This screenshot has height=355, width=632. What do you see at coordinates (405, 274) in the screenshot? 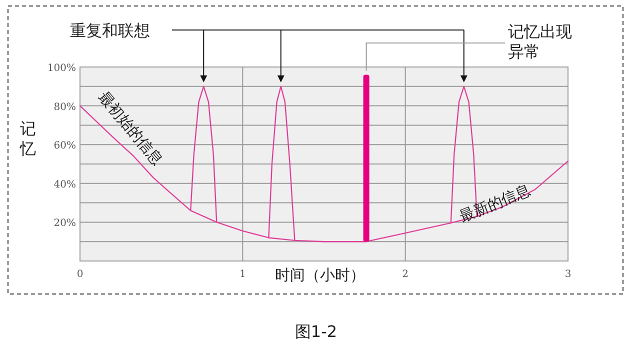
I see `x-tick-label: 2` at bounding box center [405, 274].